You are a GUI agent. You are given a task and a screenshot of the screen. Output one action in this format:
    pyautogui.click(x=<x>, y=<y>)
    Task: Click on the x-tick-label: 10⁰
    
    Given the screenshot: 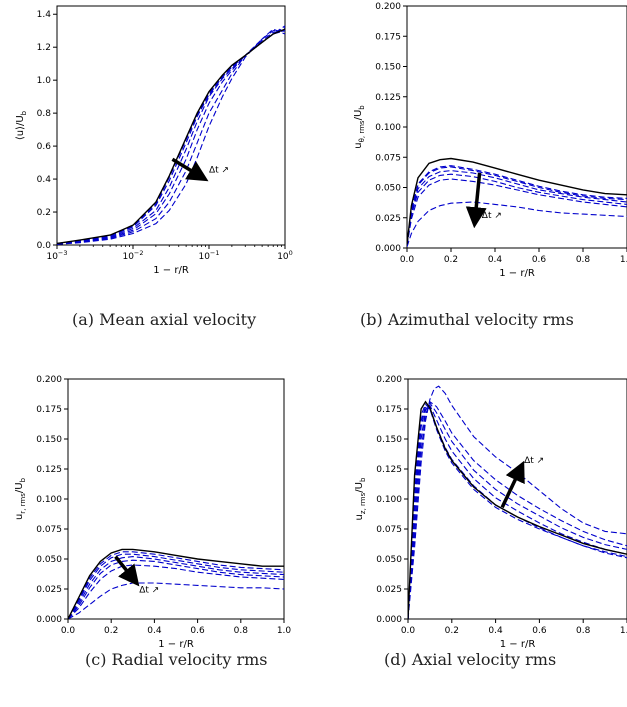 What is the action you would take?
    pyautogui.click(x=285, y=255)
    